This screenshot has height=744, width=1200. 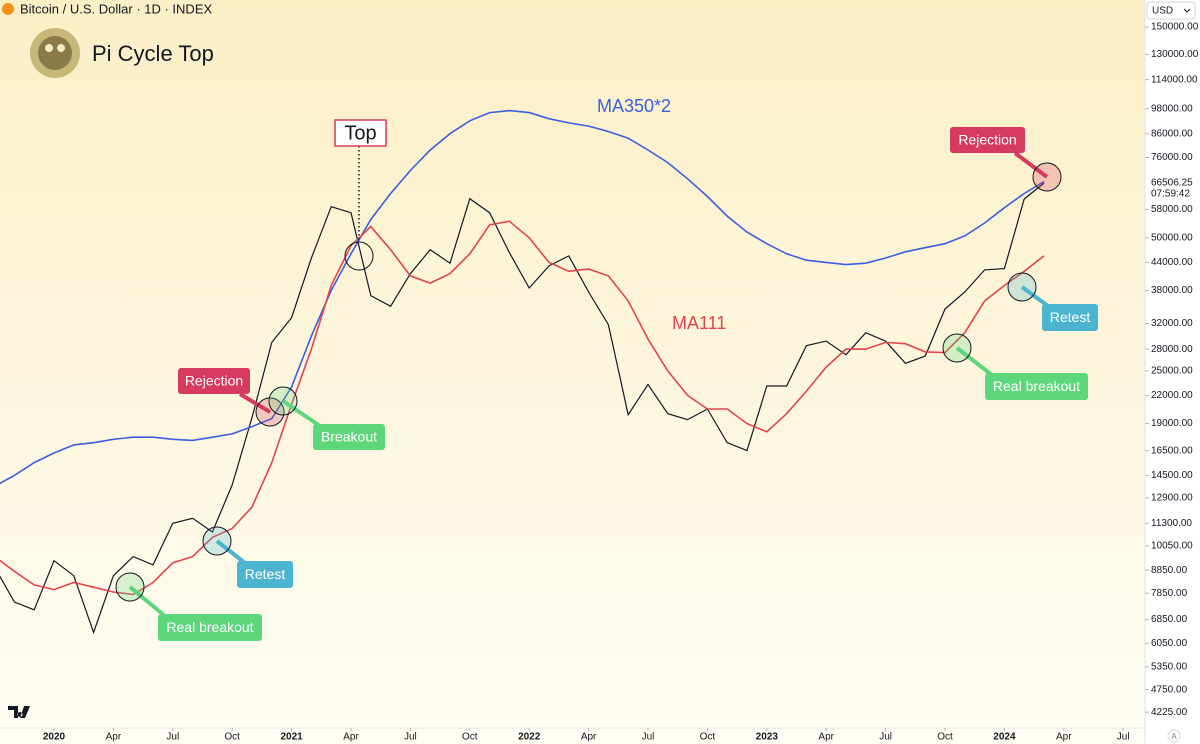 I want to click on countdown-label: 07:59:42, so click(x=1170, y=194).